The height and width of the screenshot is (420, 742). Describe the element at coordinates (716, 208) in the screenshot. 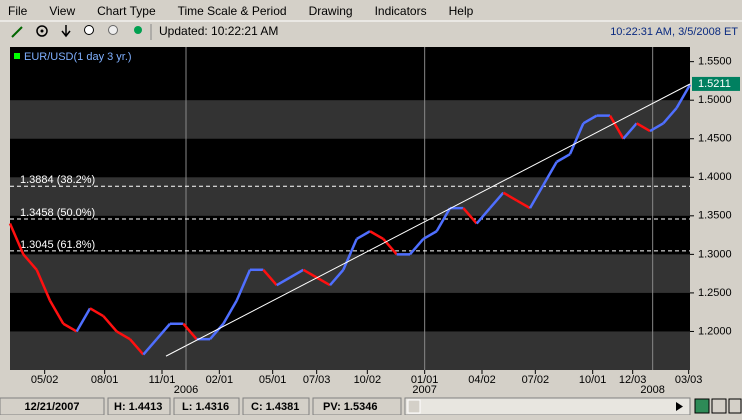

I see `price-axis` at that location.